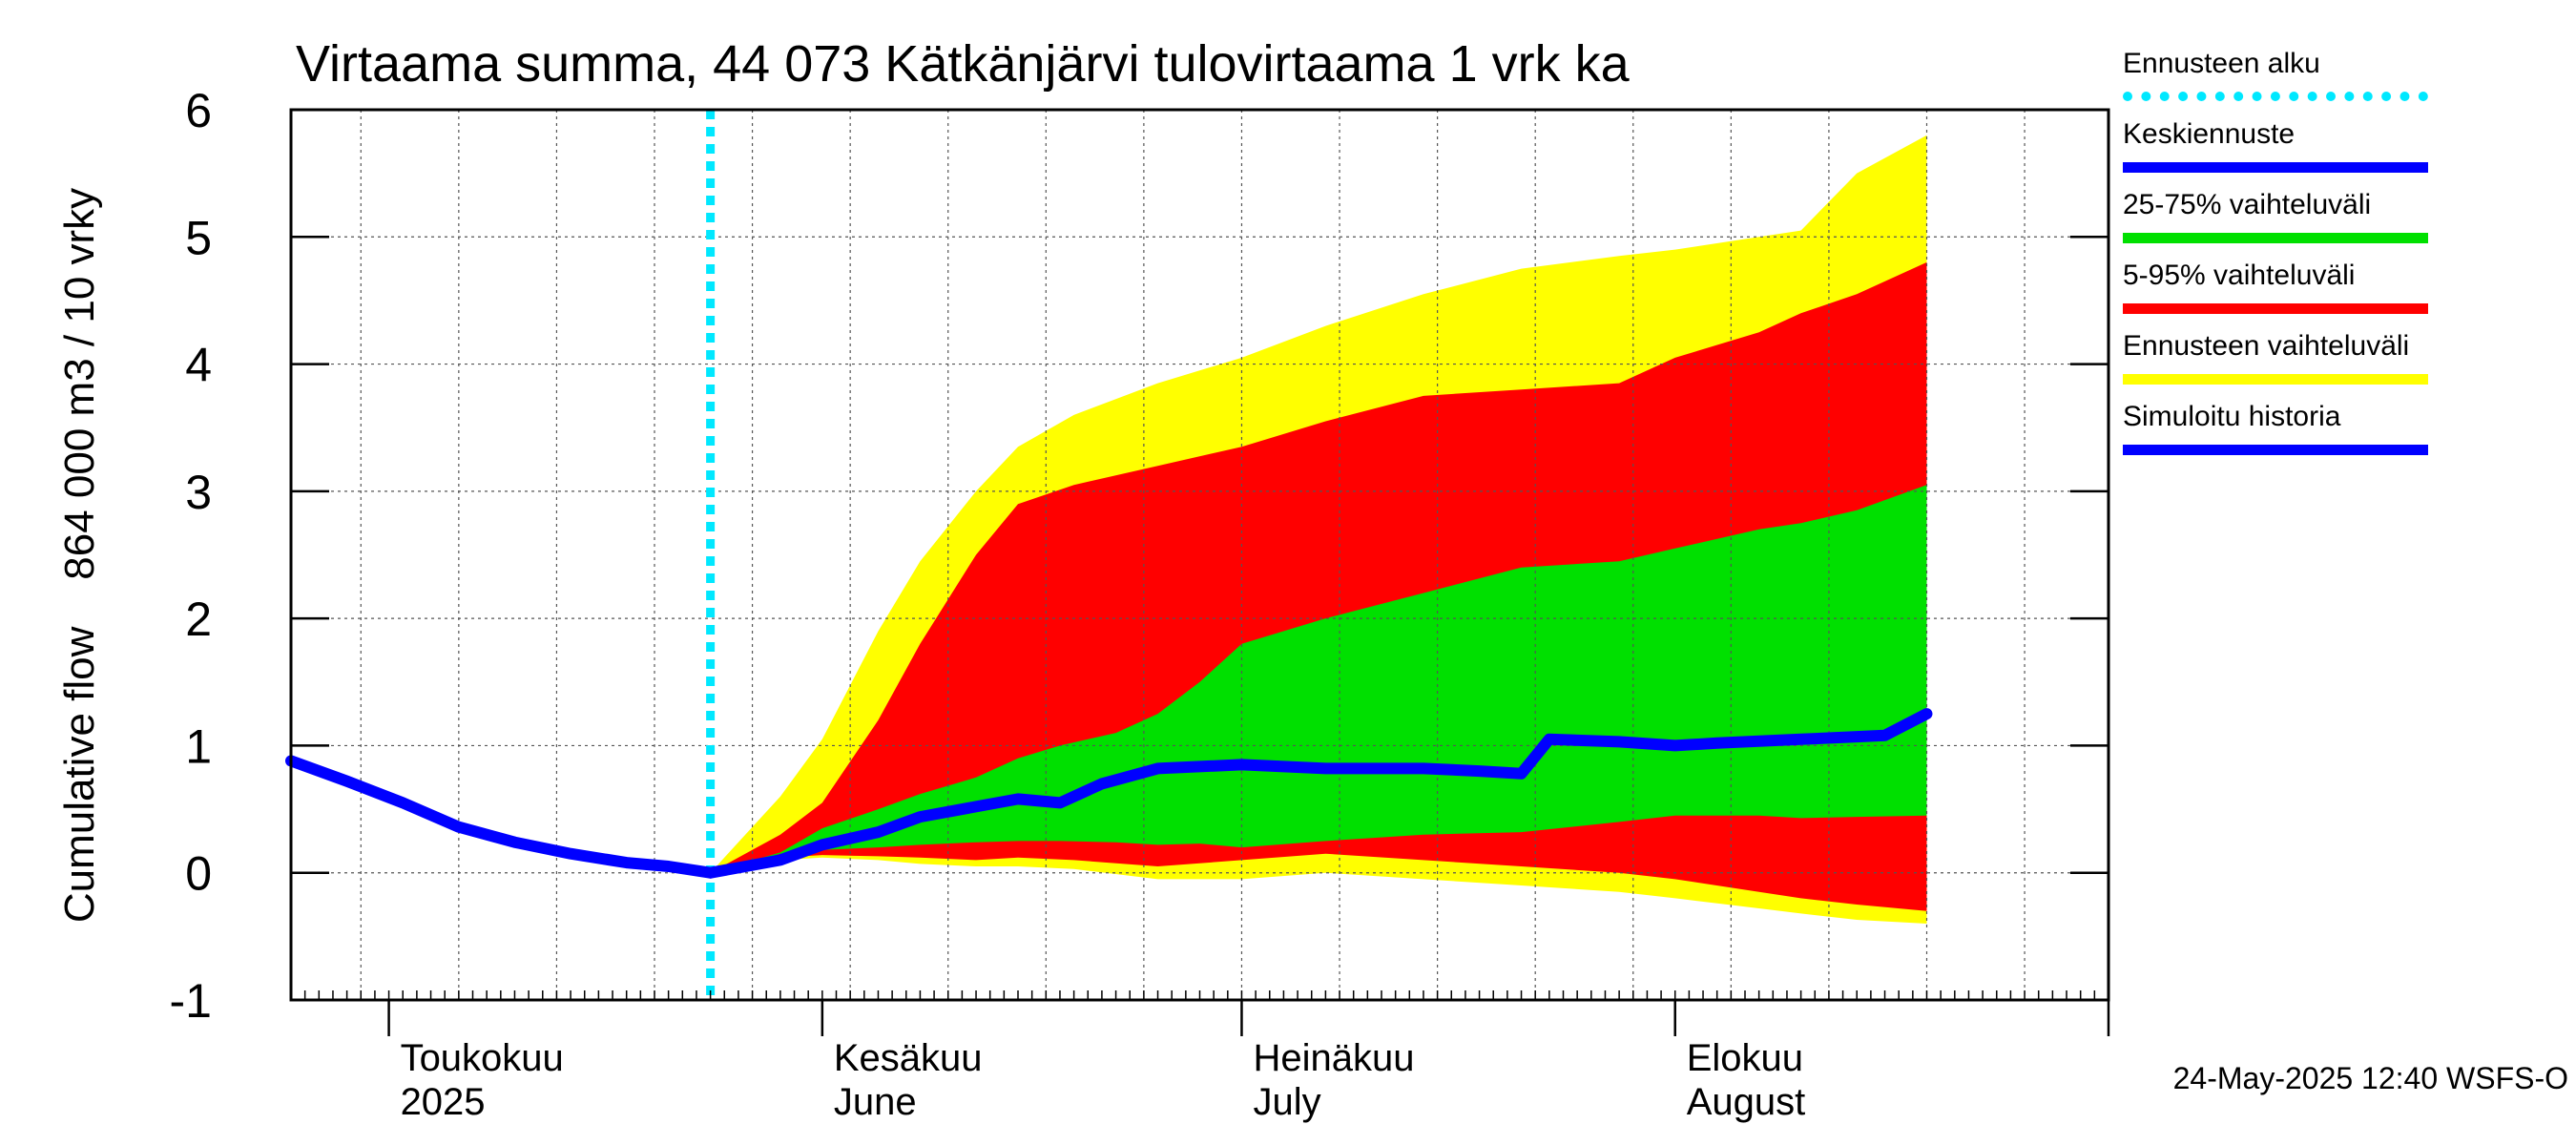 Image resolution: width=2576 pixels, height=1145 pixels. Describe the element at coordinates (2239, 275) in the screenshot. I see `legend-label: 5-95% vaihteluväli` at that location.